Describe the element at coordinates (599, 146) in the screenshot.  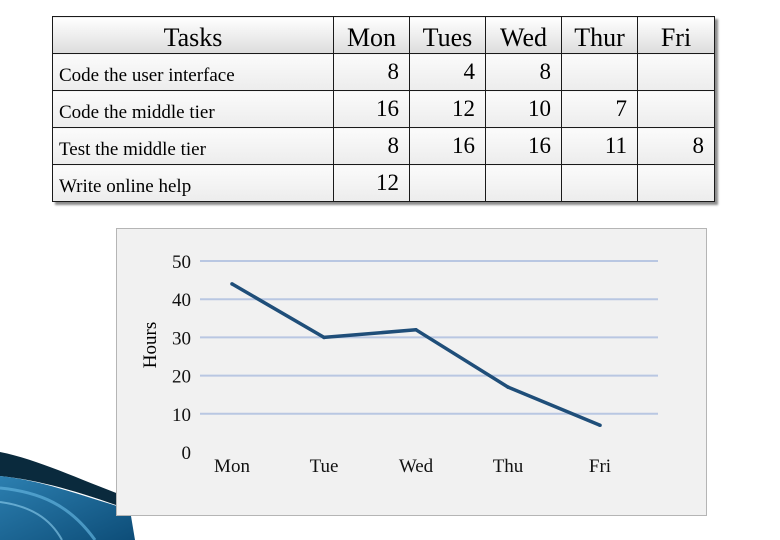
I see `table-cell: 11` at that location.